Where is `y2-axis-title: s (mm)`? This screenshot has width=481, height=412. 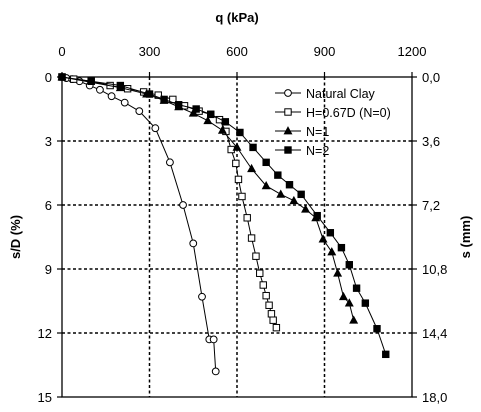
y2-axis-title: s (mm) is located at coordinates (465, 237).